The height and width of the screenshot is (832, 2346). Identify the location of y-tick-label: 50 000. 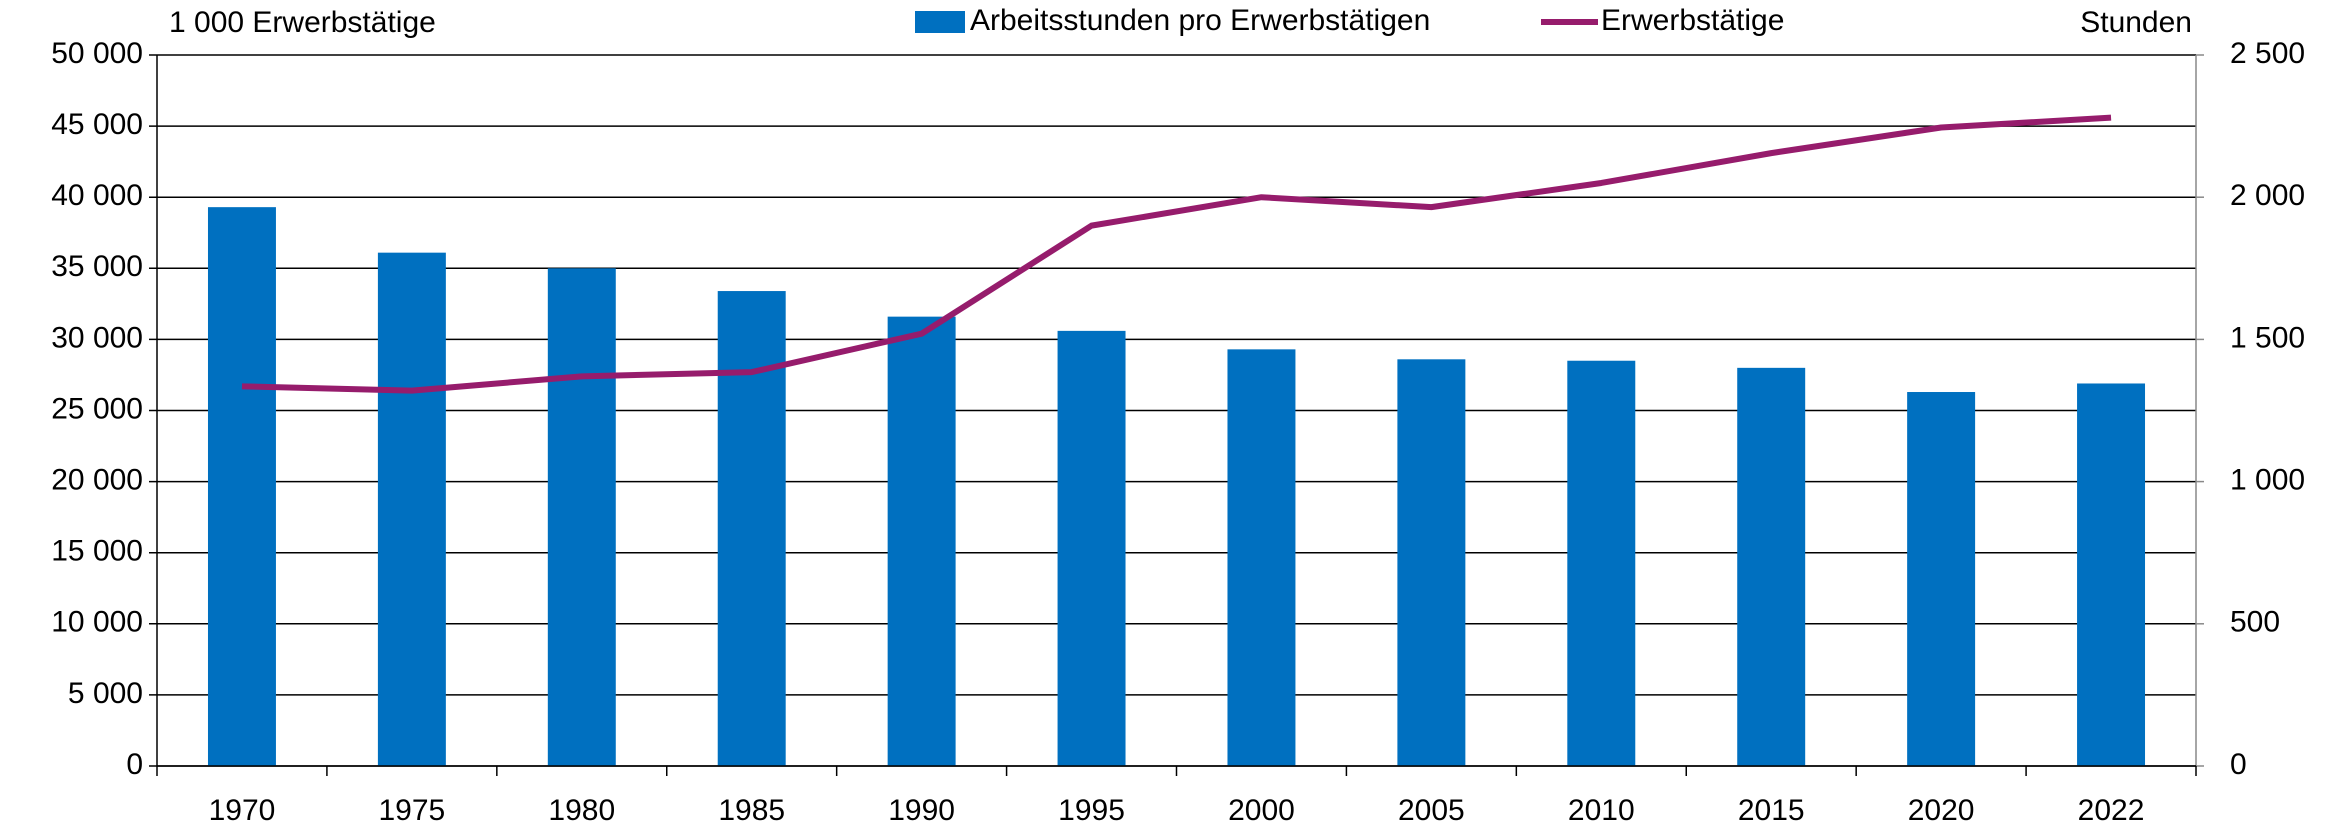
(97, 53).